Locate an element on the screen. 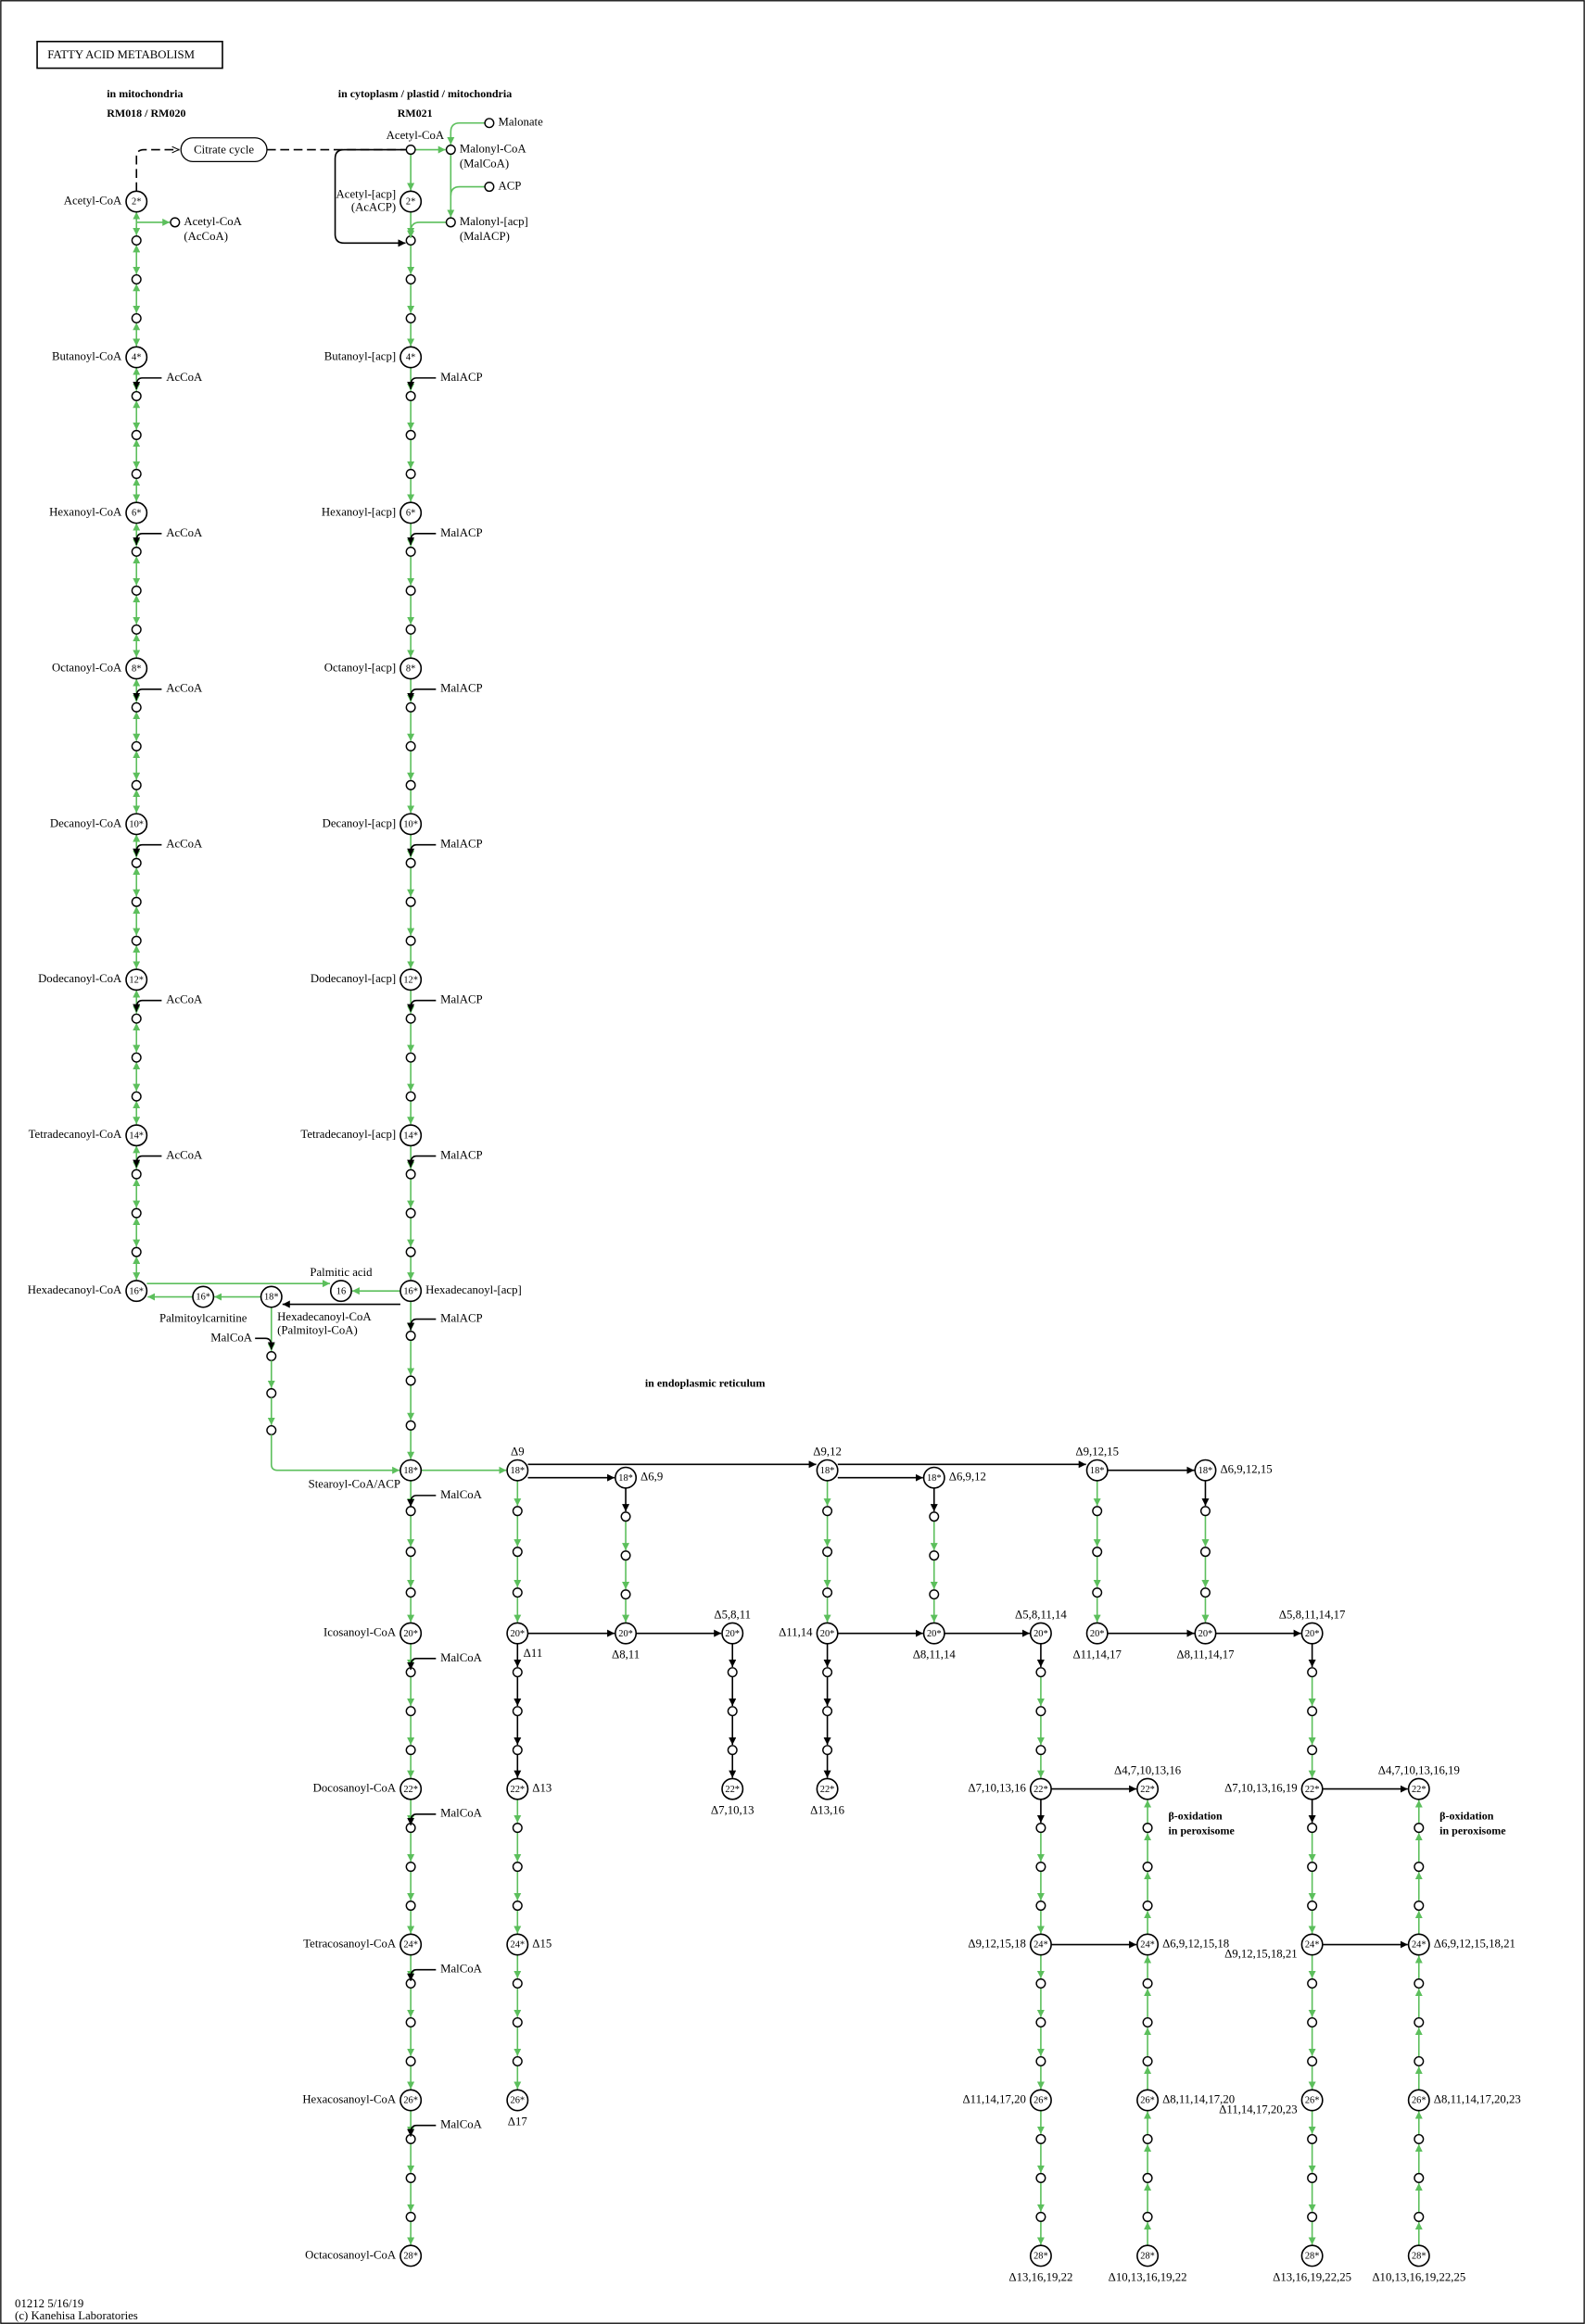  compound-number: 14* is located at coordinates (136, 1135).